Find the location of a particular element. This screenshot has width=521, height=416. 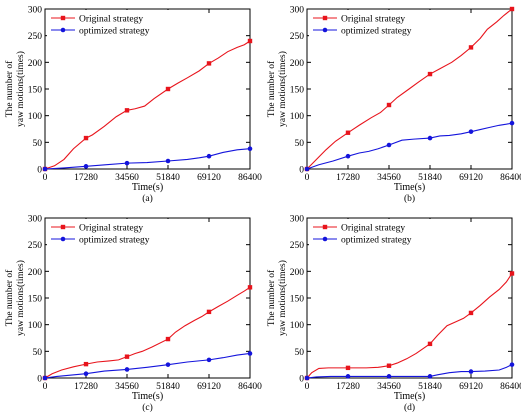

panel-label: (b) is located at coordinates (409, 198).